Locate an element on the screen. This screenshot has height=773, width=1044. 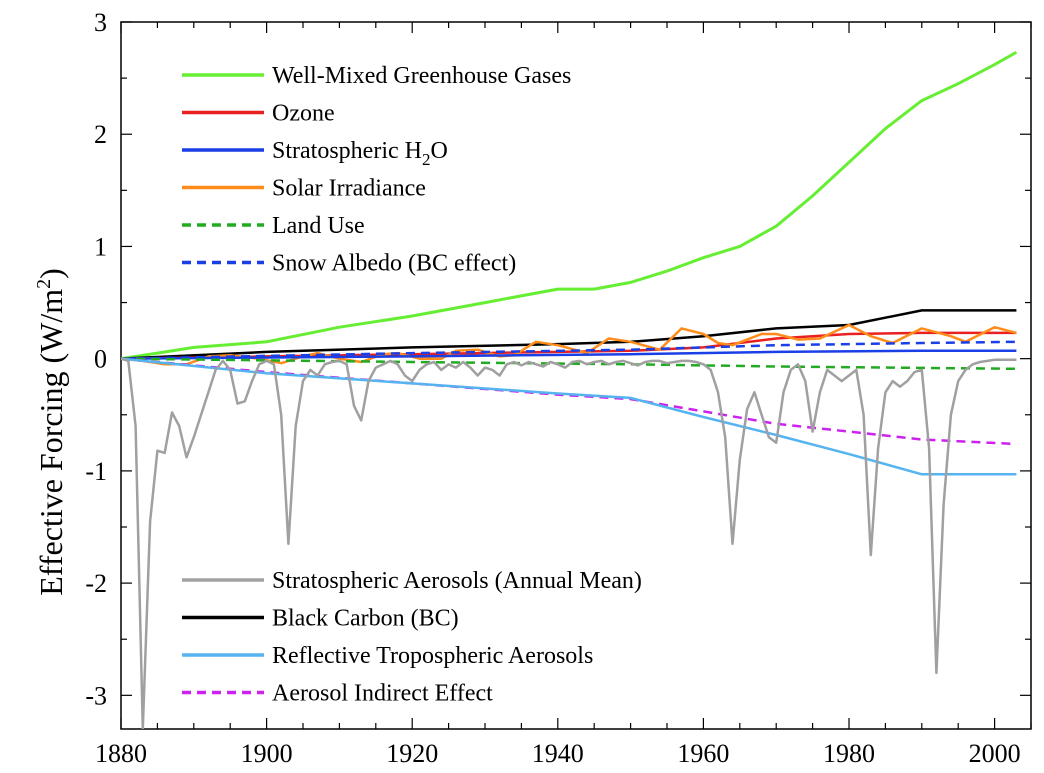
series-line-rta is located at coordinates (569, 416).